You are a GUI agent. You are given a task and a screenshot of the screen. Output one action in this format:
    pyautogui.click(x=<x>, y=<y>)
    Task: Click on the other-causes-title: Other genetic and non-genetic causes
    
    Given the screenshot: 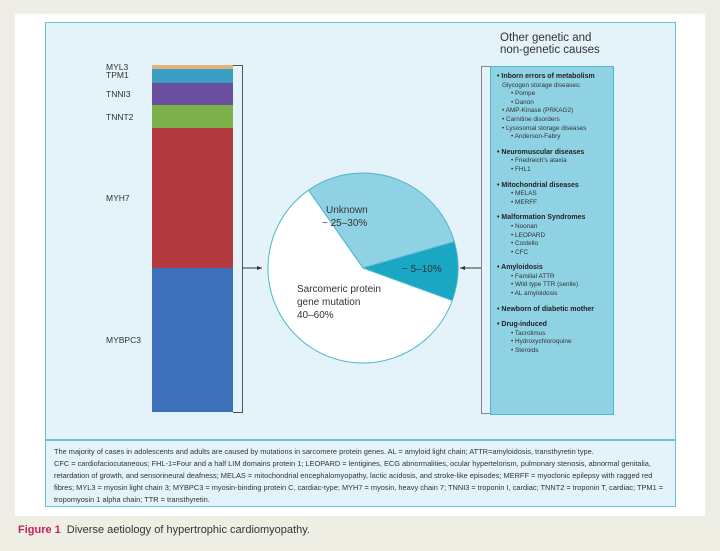 What is the action you would take?
    pyautogui.click(x=550, y=44)
    